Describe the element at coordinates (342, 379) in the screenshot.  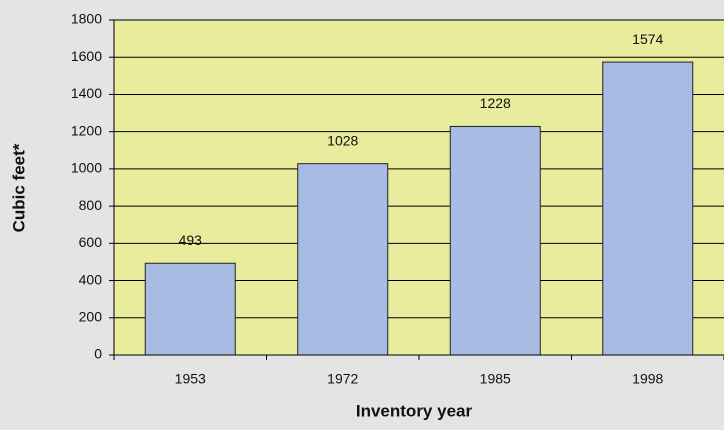
I see `x-tick-label: 1972` at that location.